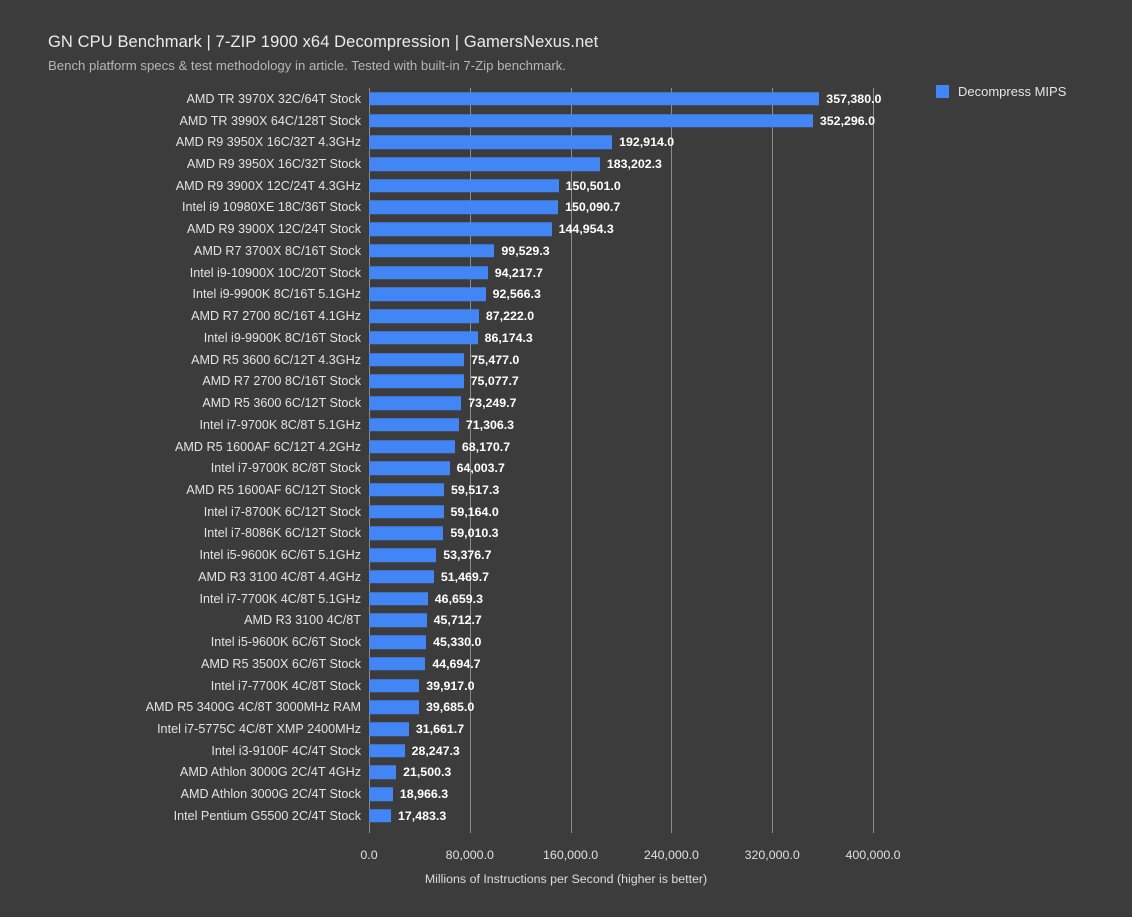  I want to click on category-label: AMD R7 2700 8C/16T 4.1GHz, so click(276, 316).